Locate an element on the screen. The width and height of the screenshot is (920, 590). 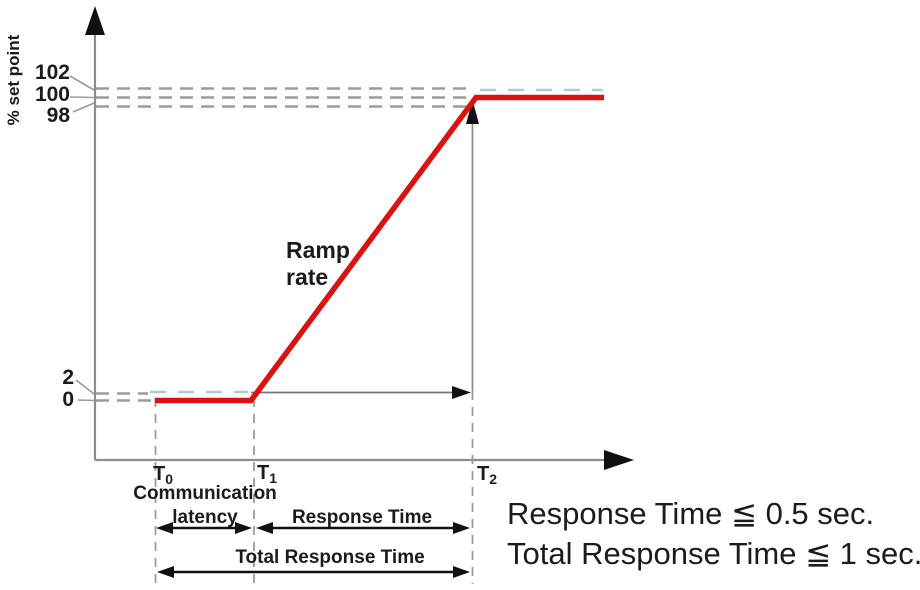
y-tick-100: 100 is located at coordinates (52, 94).